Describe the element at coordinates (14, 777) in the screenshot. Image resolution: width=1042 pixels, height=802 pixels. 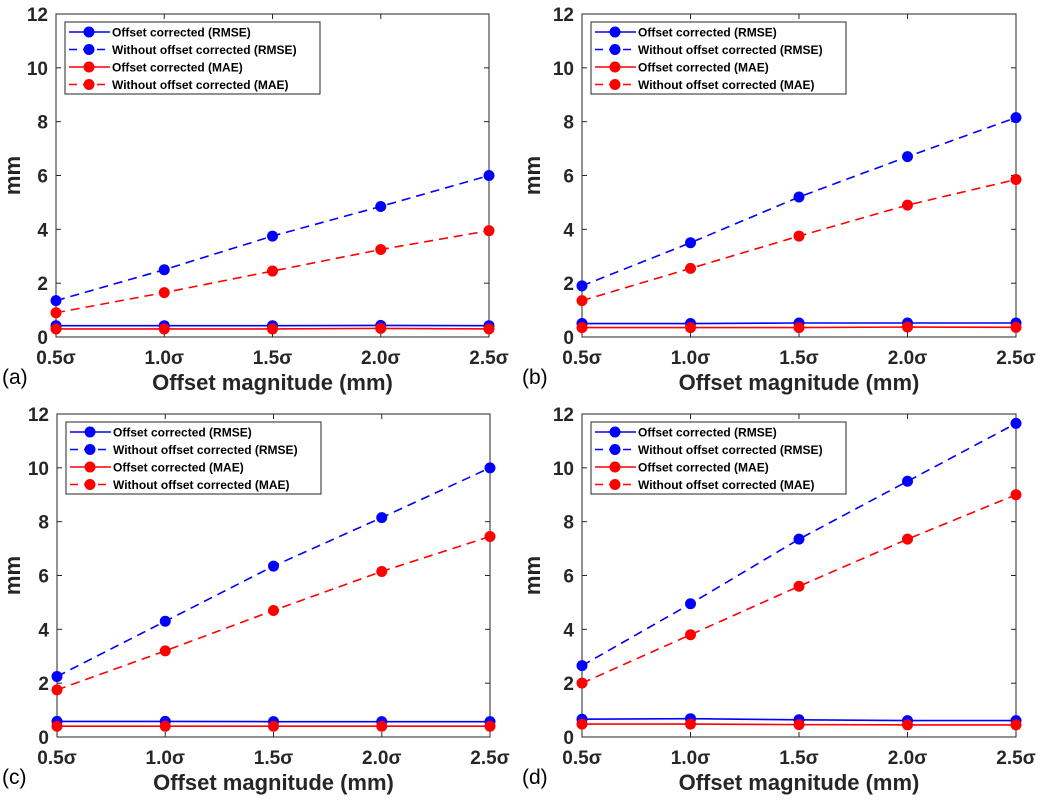
I see `panel-label: (c)` at that location.